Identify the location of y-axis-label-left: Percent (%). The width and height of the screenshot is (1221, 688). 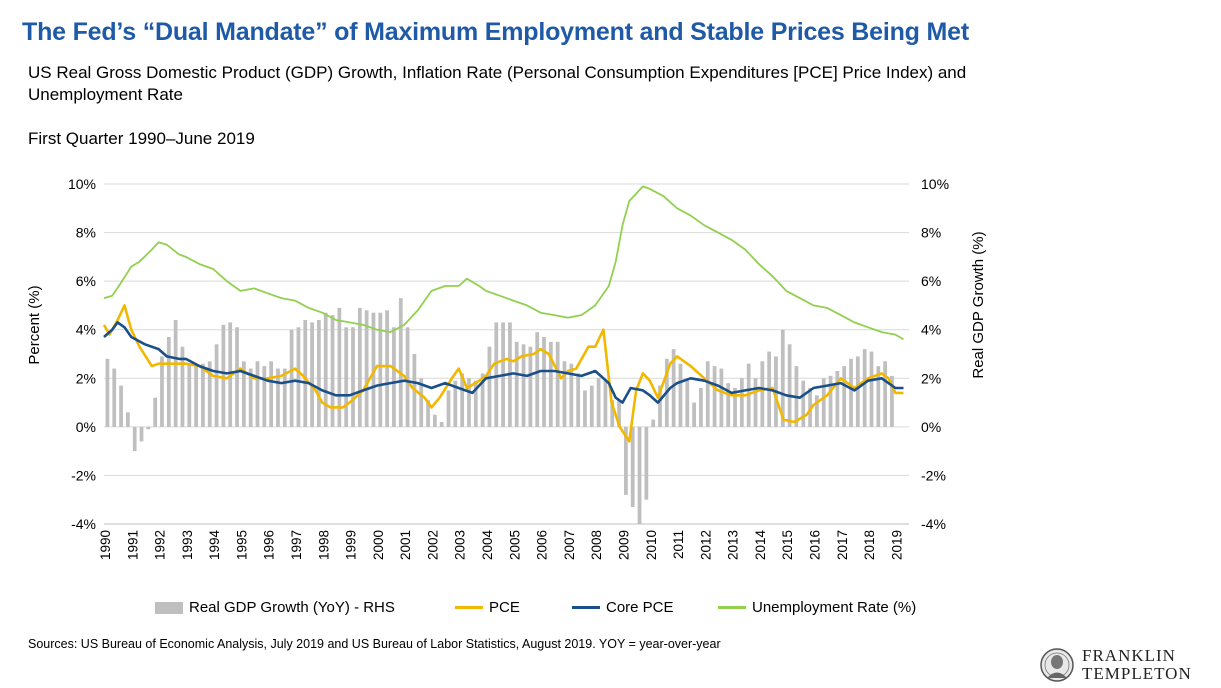
(34, 324).